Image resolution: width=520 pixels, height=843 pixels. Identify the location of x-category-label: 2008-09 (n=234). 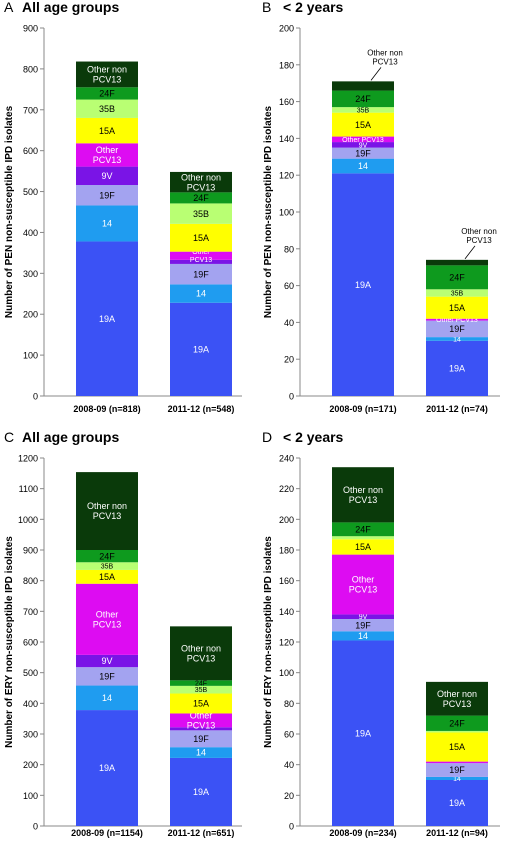
(362, 833).